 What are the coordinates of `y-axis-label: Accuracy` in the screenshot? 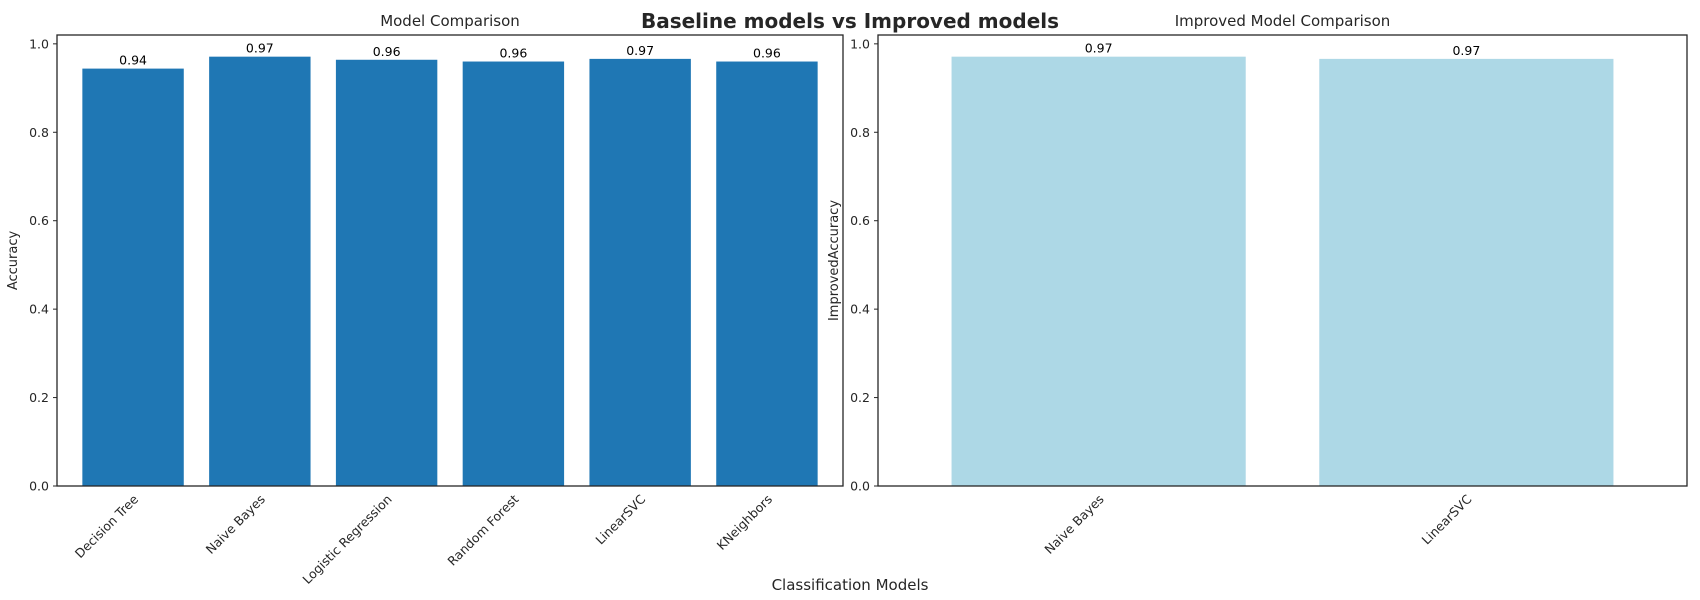 It's located at (13, 261).